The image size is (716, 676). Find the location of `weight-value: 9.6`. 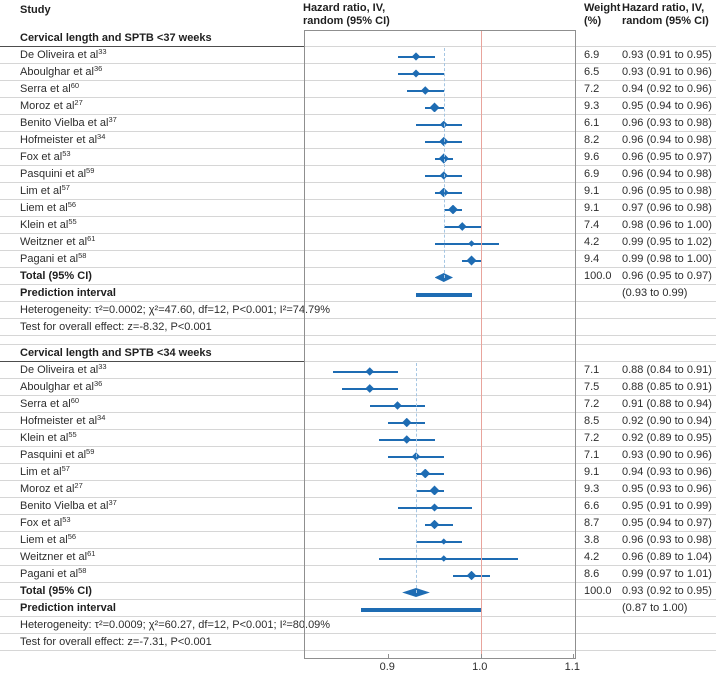

weight-value: 9.6 is located at coordinates (592, 157).